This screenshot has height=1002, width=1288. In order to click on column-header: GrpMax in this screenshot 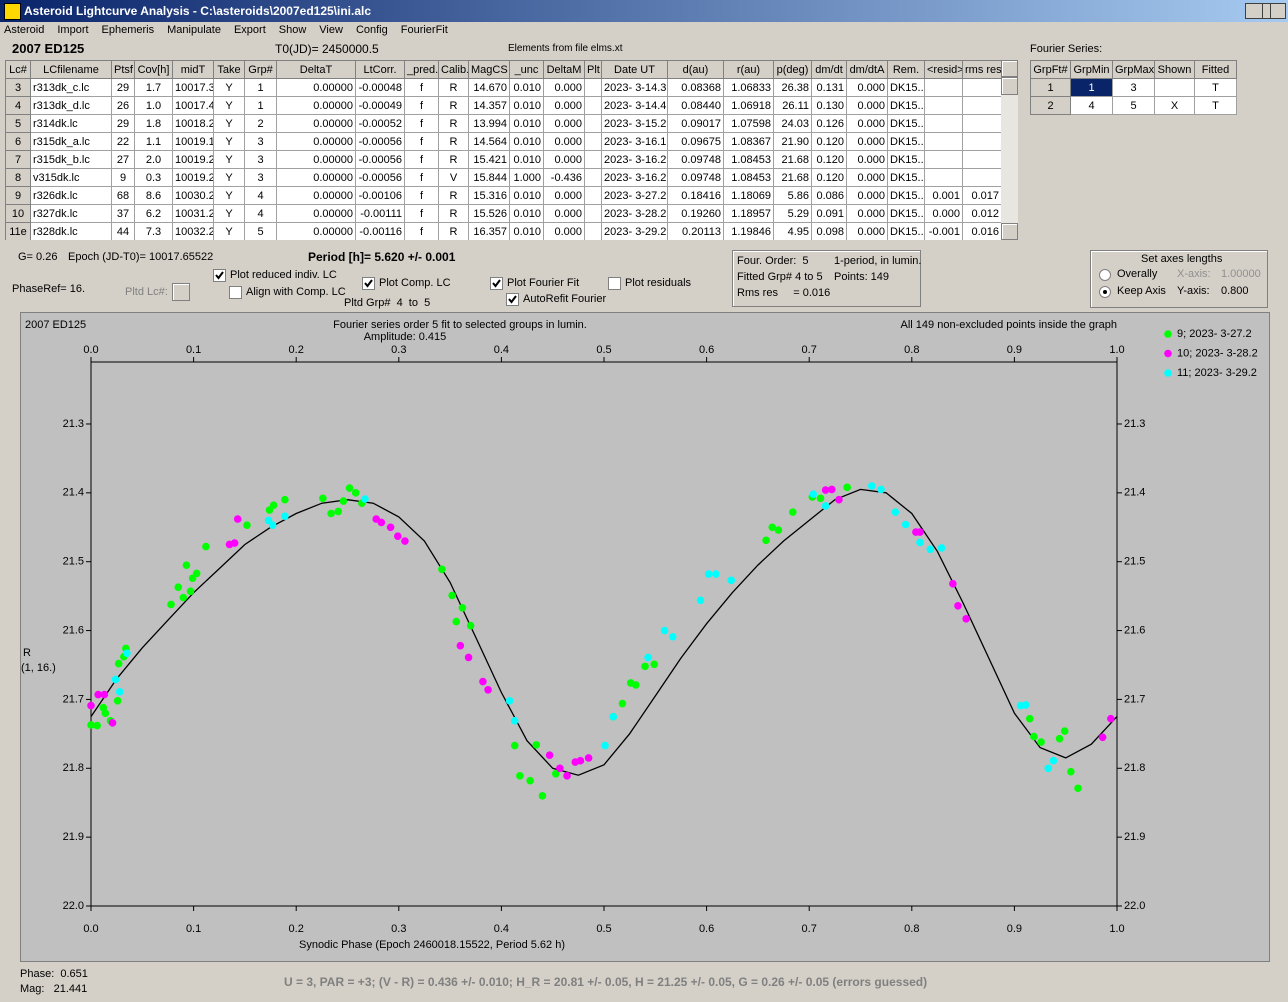, I will do `click(1133, 69)`.